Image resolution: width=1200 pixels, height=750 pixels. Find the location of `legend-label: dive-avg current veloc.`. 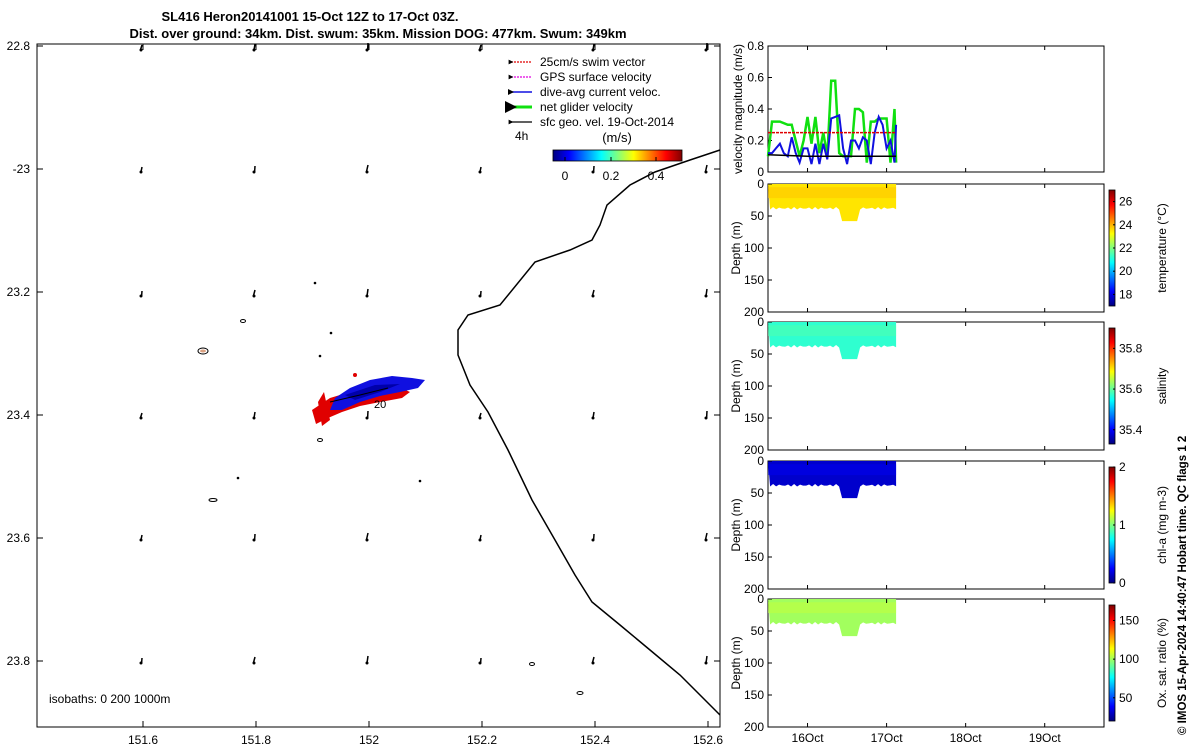

legend-label: dive-avg current veloc. is located at coordinates (600, 92).